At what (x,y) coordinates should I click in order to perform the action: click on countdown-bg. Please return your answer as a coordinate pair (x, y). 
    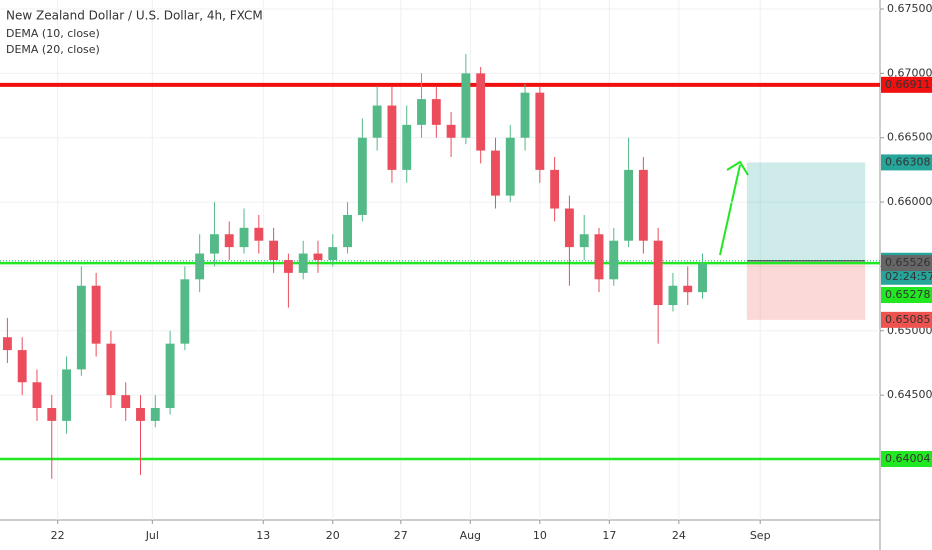
    Looking at the image, I should click on (906, 276).